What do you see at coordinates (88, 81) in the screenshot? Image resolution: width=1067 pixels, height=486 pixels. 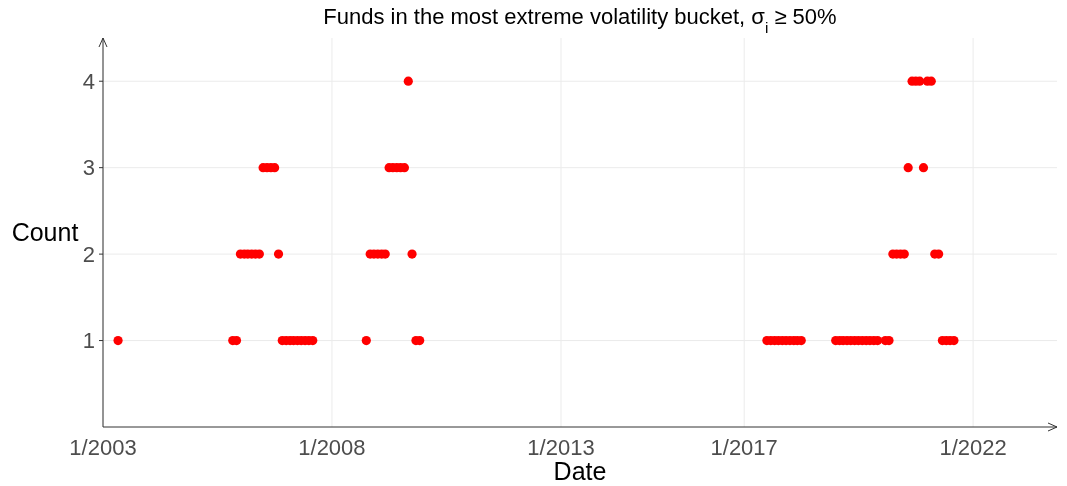 I see `y-tick-label: 4` at bounding box center [88, 81].